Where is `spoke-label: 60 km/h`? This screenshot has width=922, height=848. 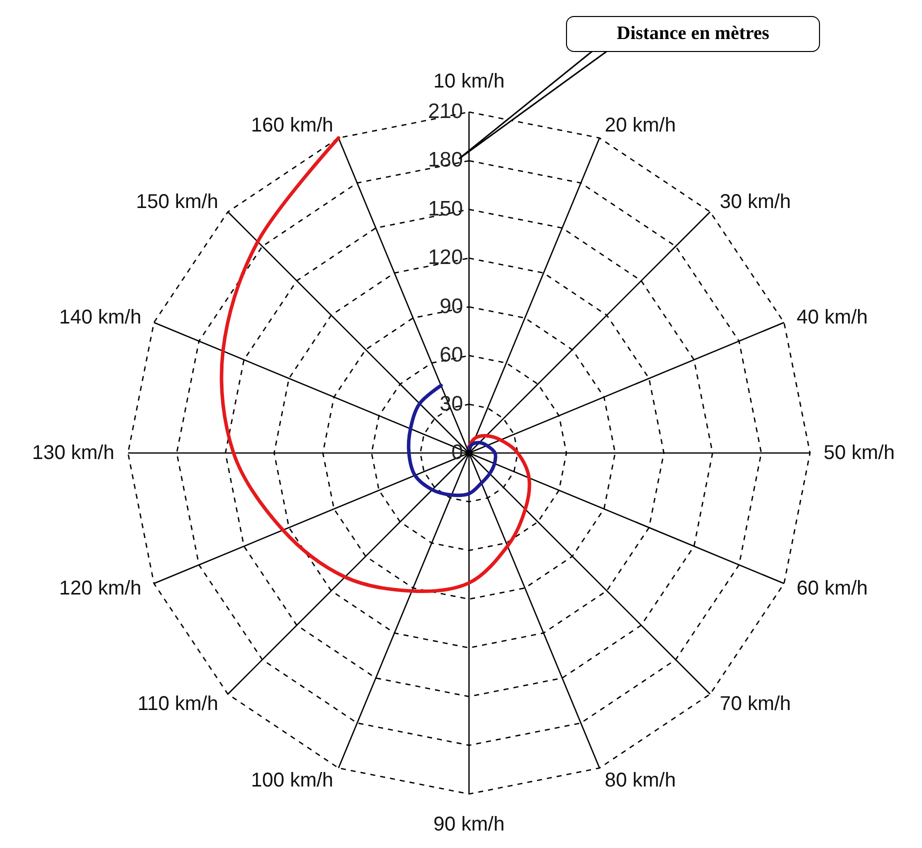
spoke-label: 60 km/h is located at coordinates (832, 589).